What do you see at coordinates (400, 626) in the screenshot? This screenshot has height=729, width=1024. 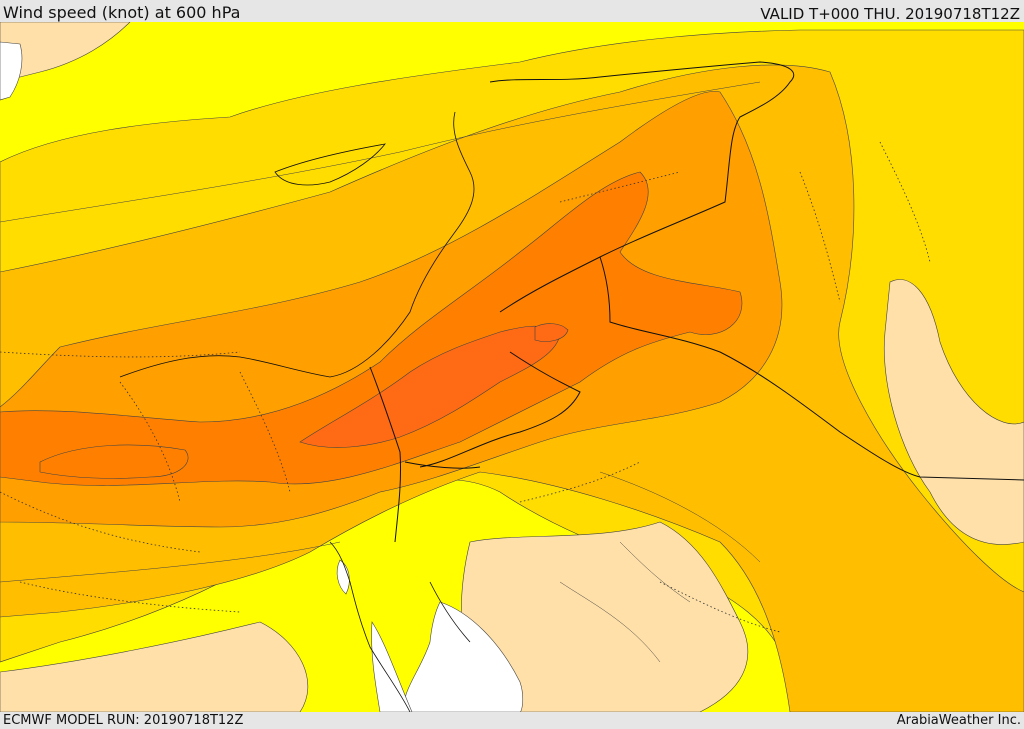 I see `coast-red-sea` at bounding box center [400, 626].